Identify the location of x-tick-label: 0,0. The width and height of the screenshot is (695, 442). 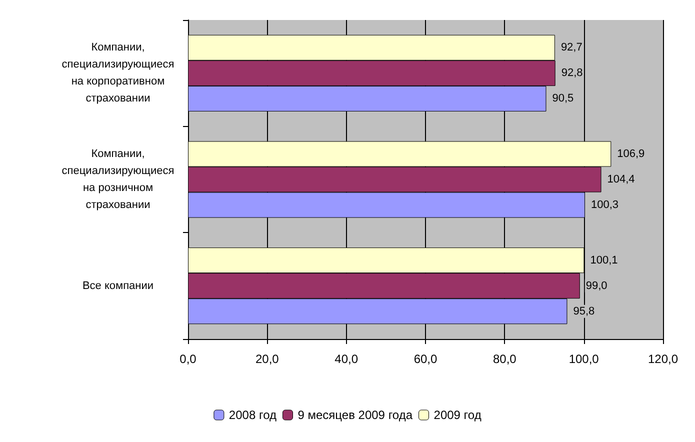
(188, 359).